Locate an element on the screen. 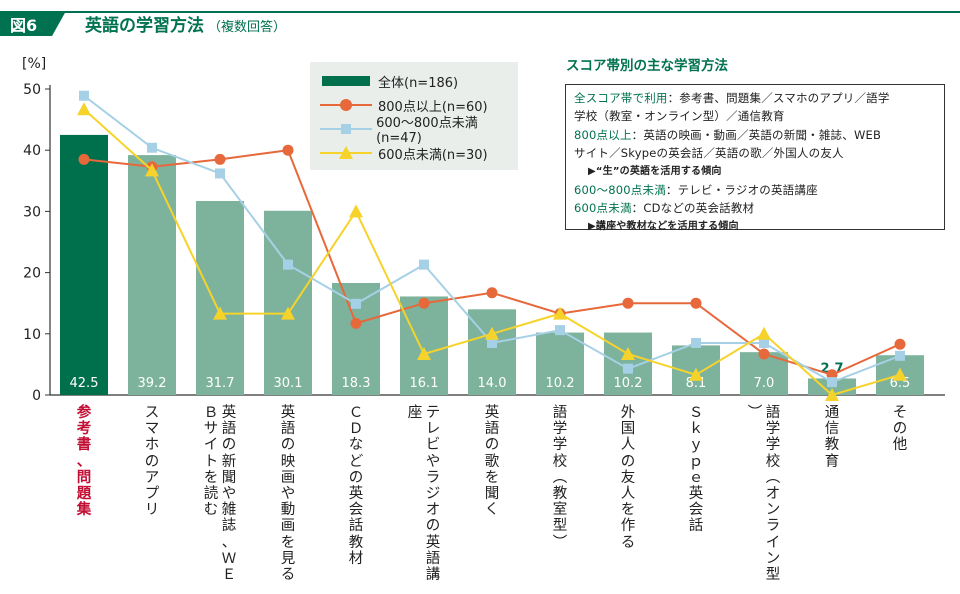 The height and width of the screenshot is (594, 960). x-tick-label-char: レ is located at coordinates (433, 429).